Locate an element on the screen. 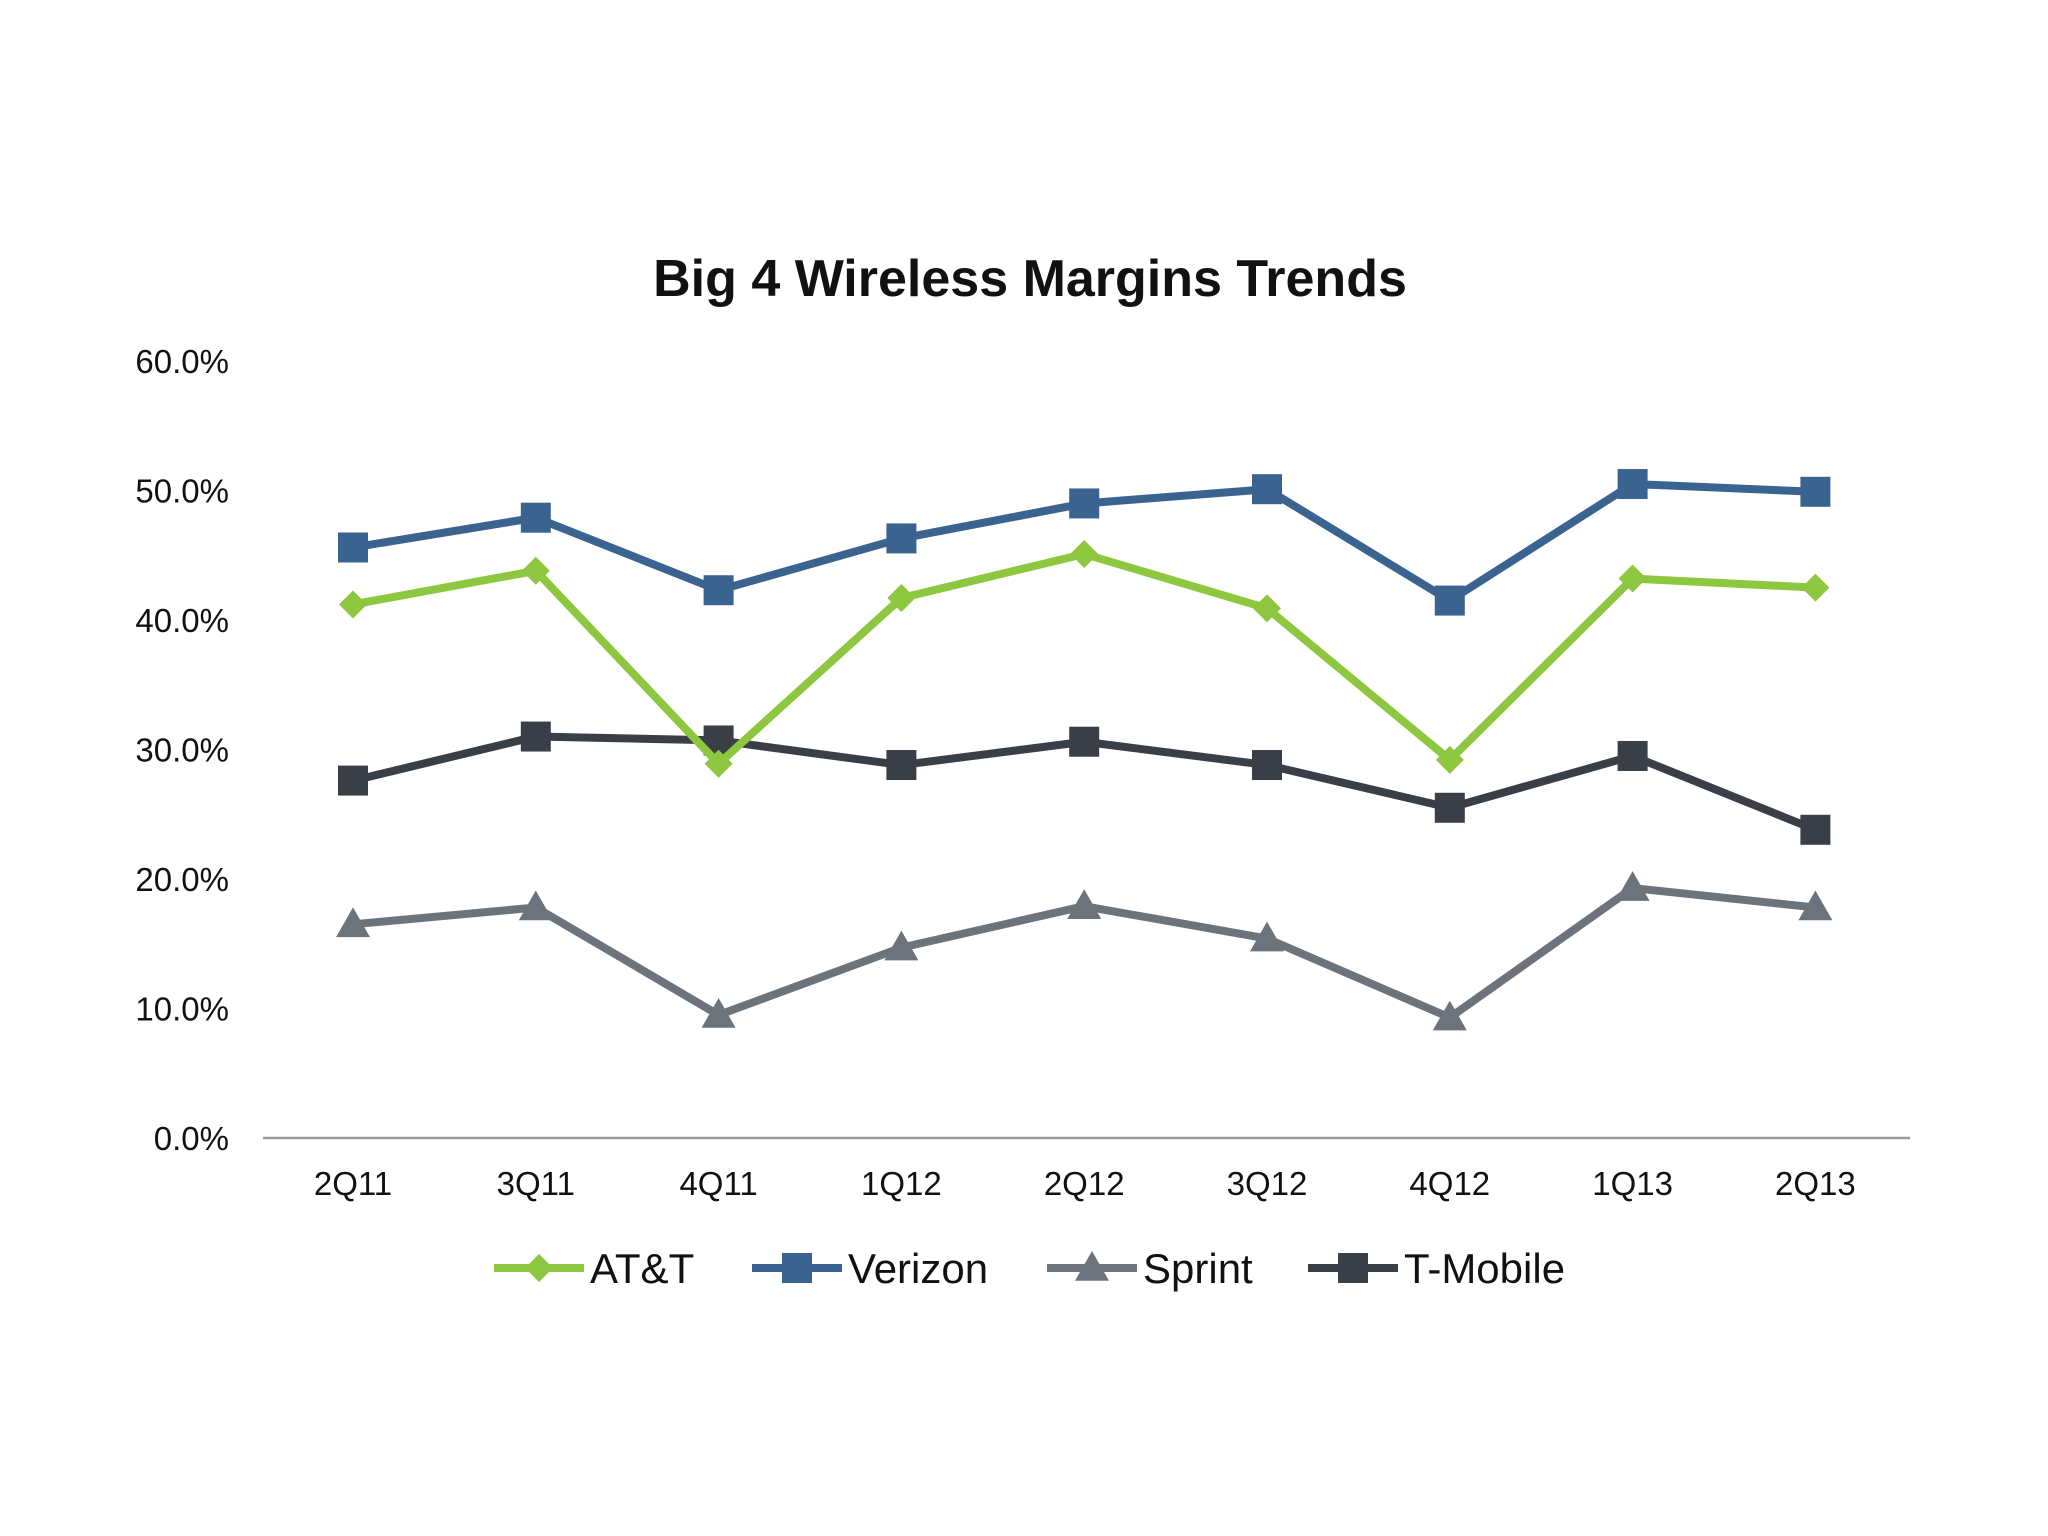 The image size is (2048, 1536). x-tick-label: 3Q12 is located at coordinates (1267, 1183).